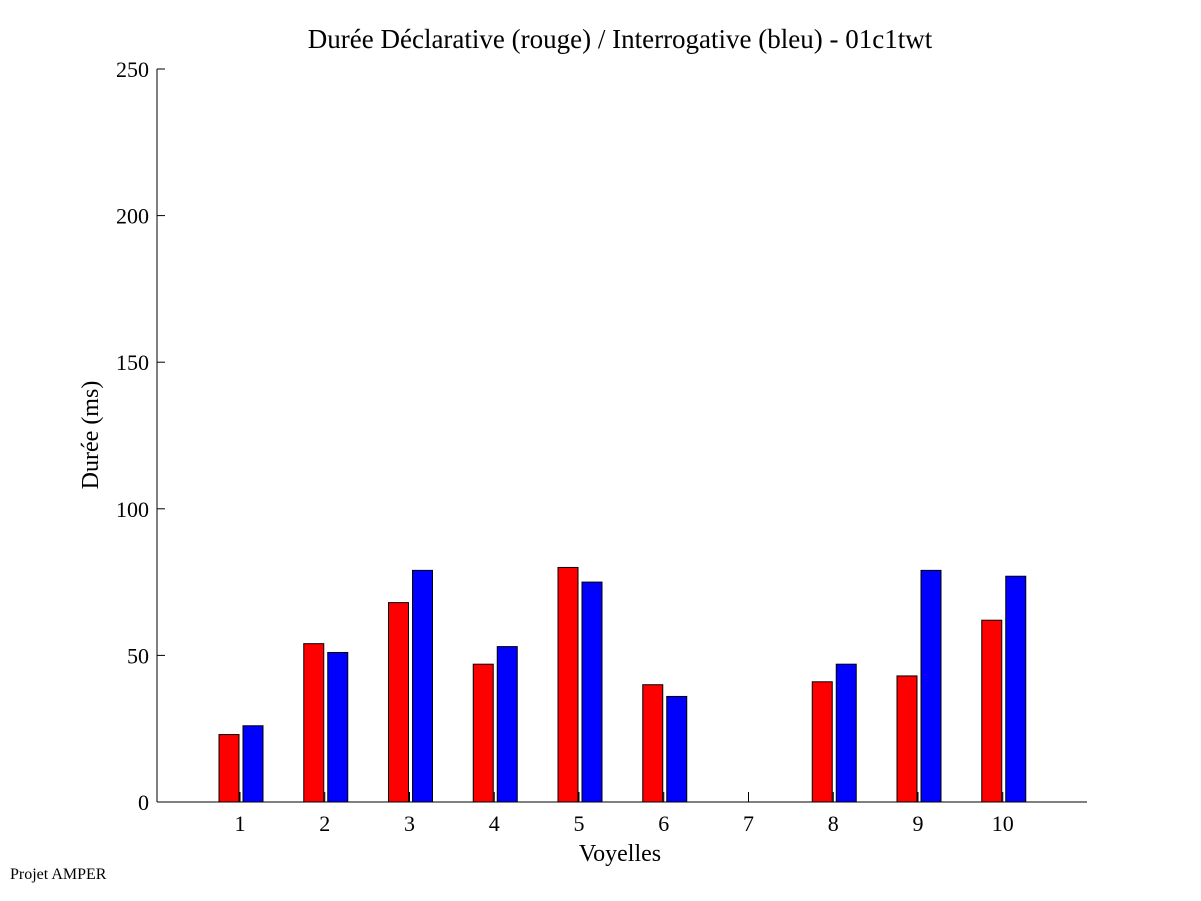 The height and width of the screenshot is (901, 1201). I want to click on x-tick-label: 6, so click(663, 823).